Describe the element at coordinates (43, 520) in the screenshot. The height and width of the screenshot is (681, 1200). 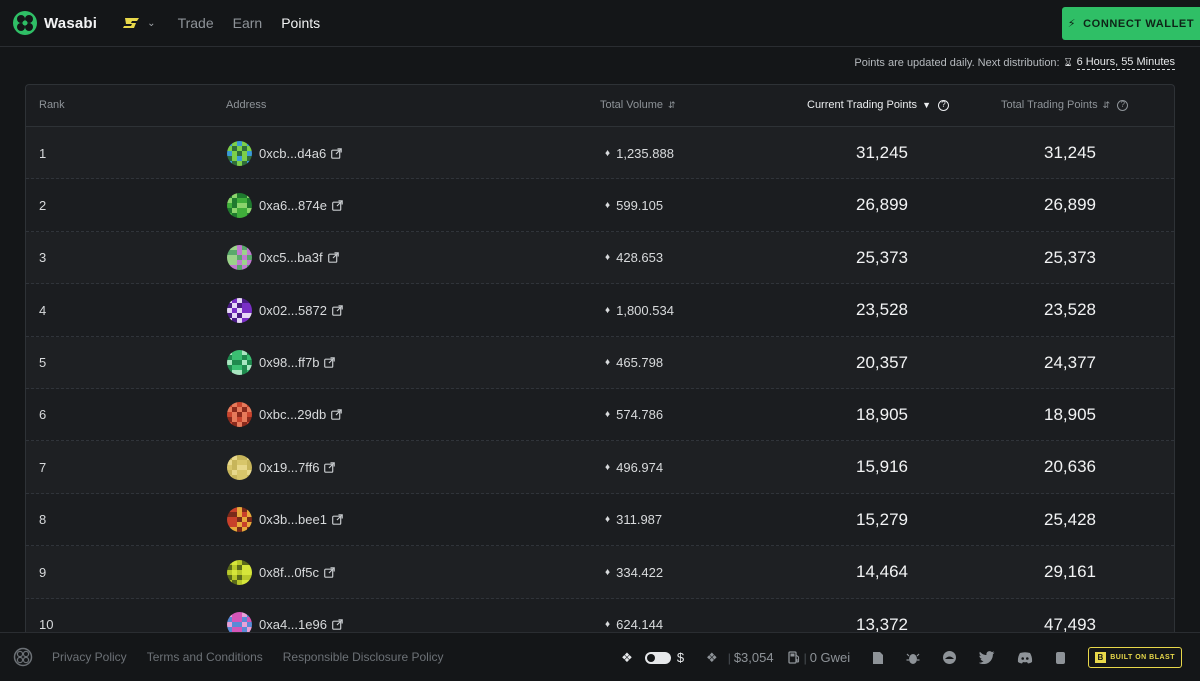
I see `rank-cell: 8` at that location.